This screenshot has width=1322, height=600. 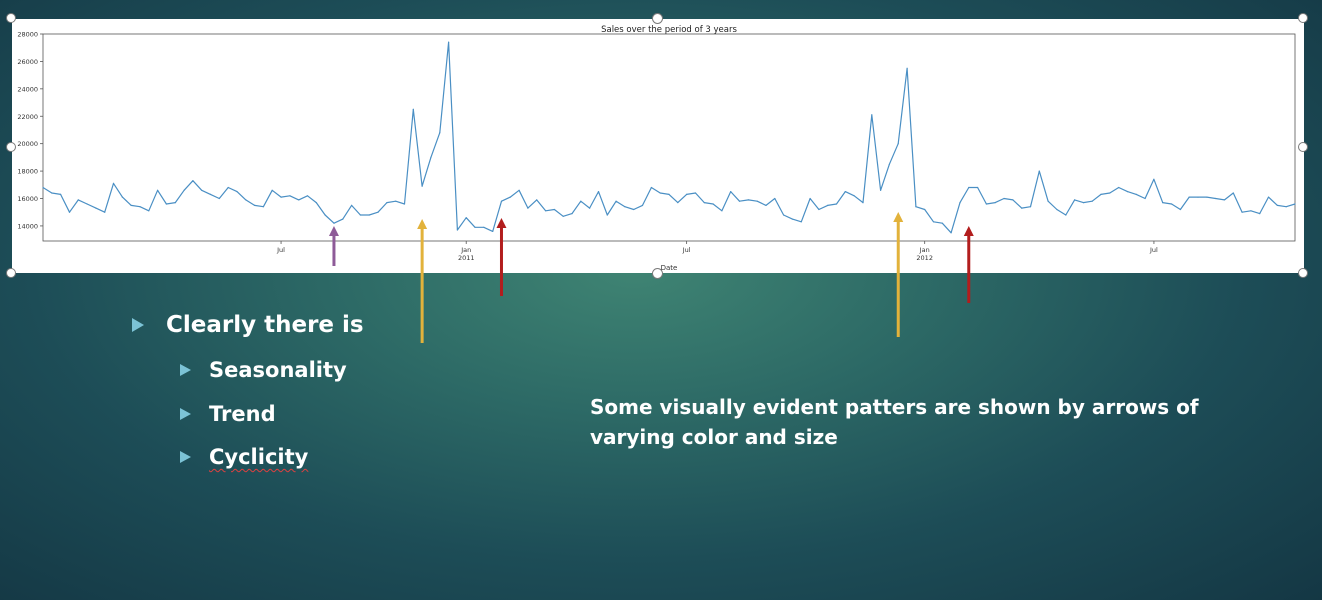 What do you see at coordinates (657, 18) in the screenshot?
I see `rotate-handle` at bounding box center [657, 18].